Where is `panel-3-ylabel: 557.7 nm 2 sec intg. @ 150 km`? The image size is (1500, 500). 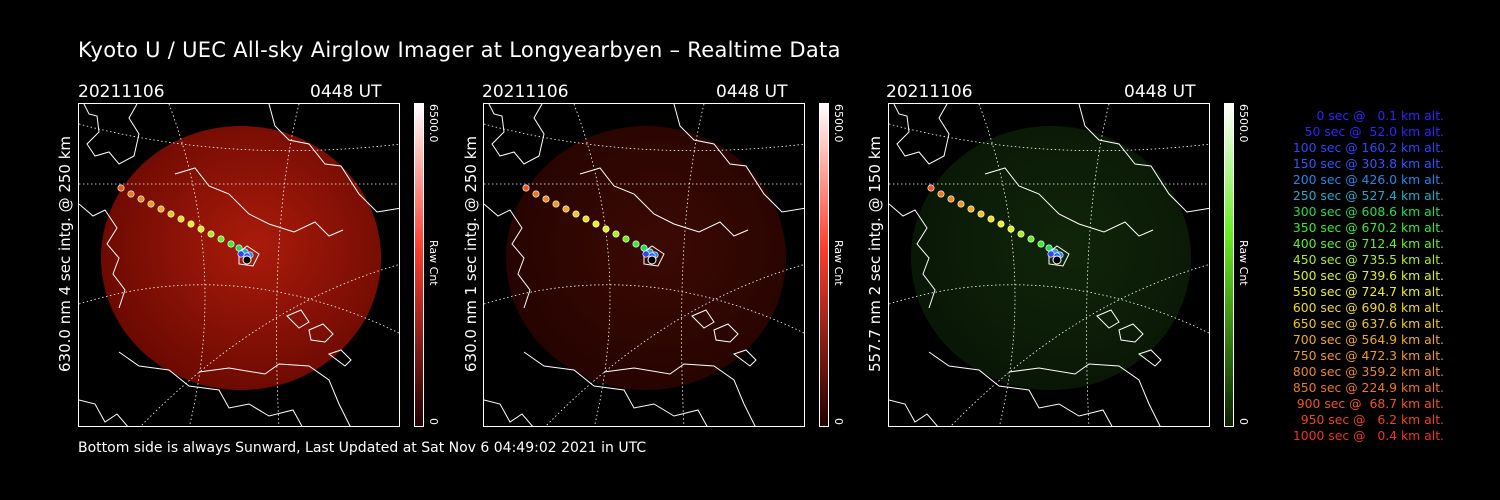 panel-3-ylabel: 557.7 nm 2 sec intg. @ 150 km is located at coordinates (875, 253).